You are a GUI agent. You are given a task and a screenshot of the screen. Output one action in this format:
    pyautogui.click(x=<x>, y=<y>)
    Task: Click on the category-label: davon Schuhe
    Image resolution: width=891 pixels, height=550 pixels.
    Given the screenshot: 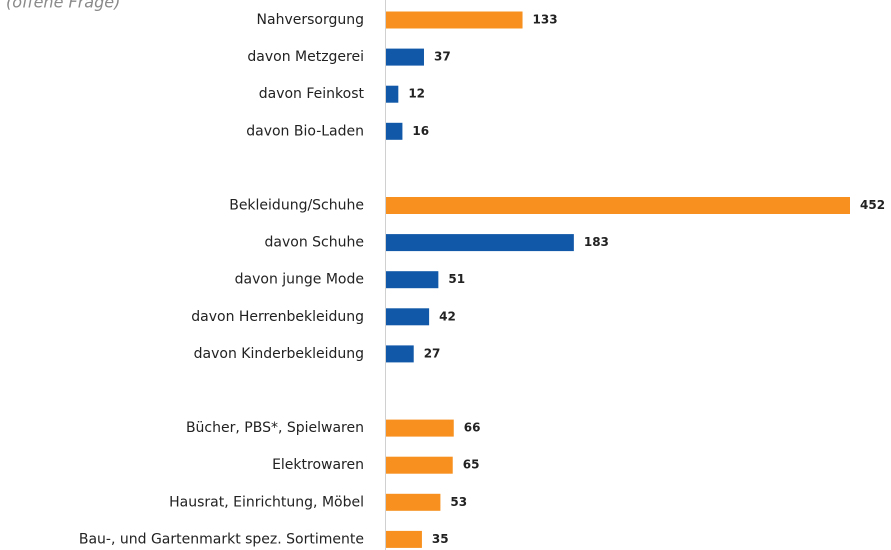 What is the action you would take?
    pyautogui.click(x=314, y=243)
    